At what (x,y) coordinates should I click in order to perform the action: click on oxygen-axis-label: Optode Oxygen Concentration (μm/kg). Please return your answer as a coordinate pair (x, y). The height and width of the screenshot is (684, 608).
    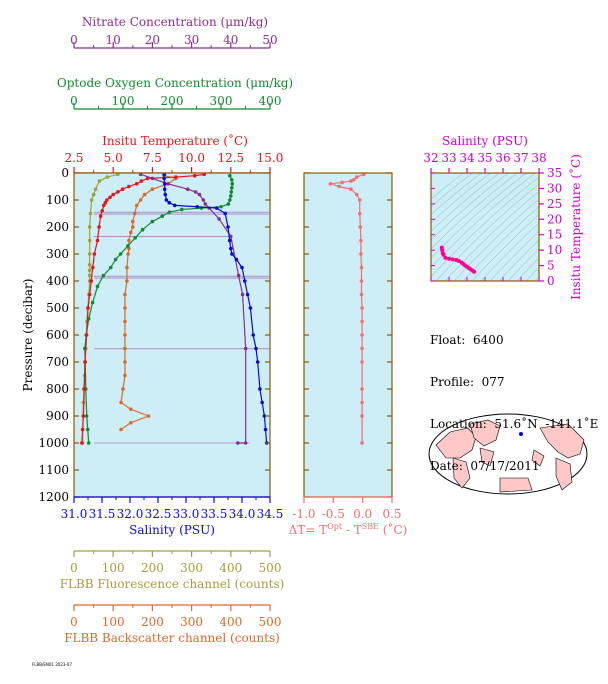
    Looking at the image, I should click on (175, 83).